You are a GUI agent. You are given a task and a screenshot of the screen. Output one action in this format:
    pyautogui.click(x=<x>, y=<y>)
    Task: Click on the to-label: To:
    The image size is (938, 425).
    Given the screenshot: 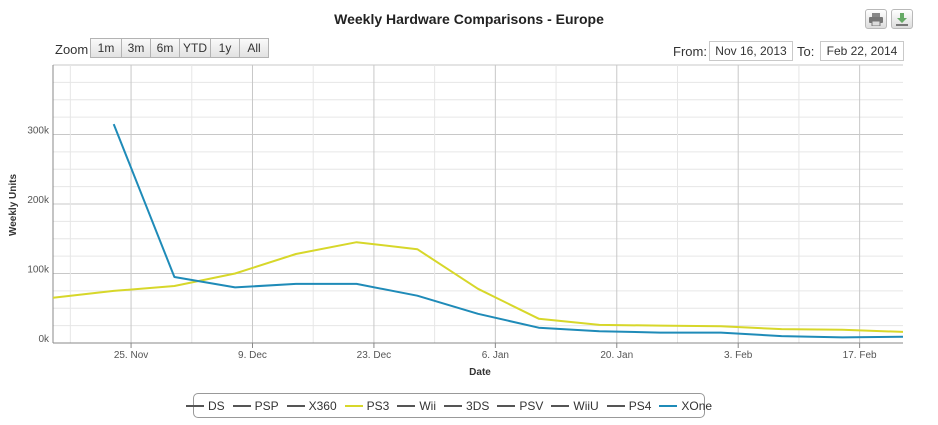 What is the action you would take?
    pyautogui.click(x=806, y=51)
    